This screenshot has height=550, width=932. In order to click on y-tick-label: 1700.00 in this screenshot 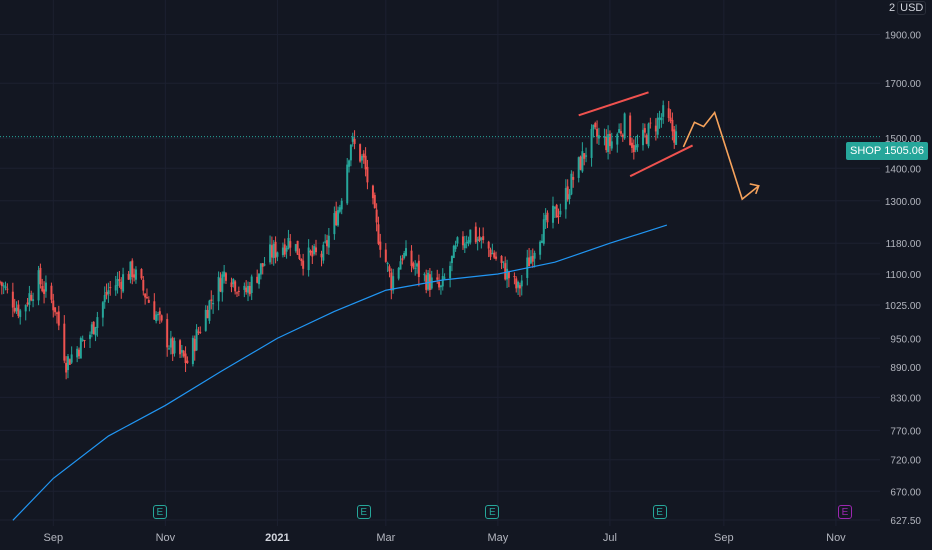, I will do `click(903, 84)`.